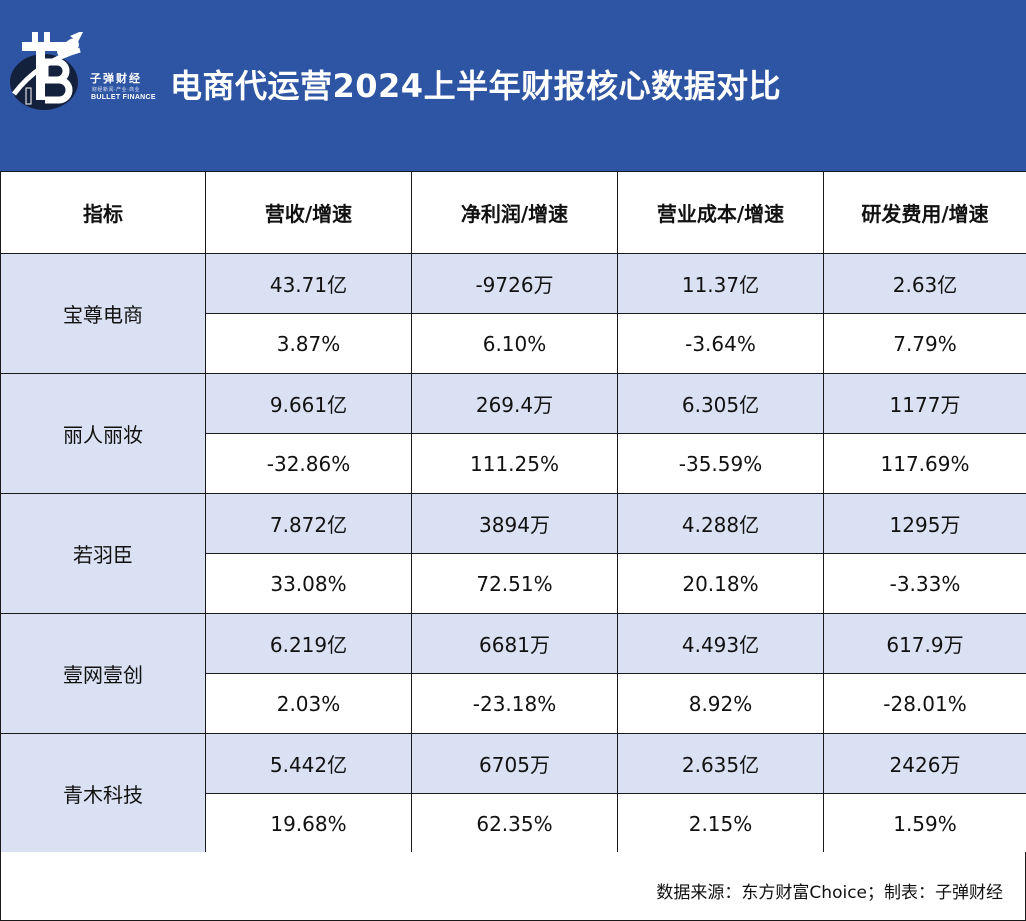  I want to click on value-cell: 6705万, so click(514, 763).